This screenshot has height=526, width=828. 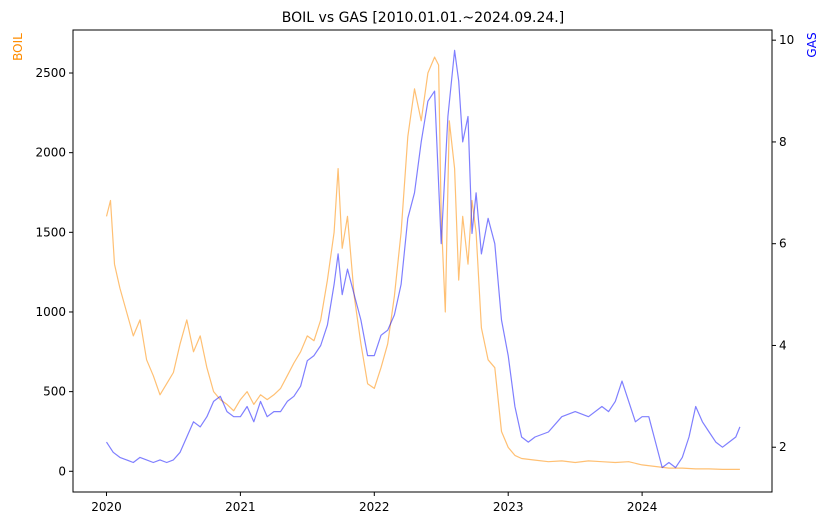 What do you see at coordinates (783, 447) in the screenshot?
I see `y-right-tick-label: 2` at bounding box center [783, 447].